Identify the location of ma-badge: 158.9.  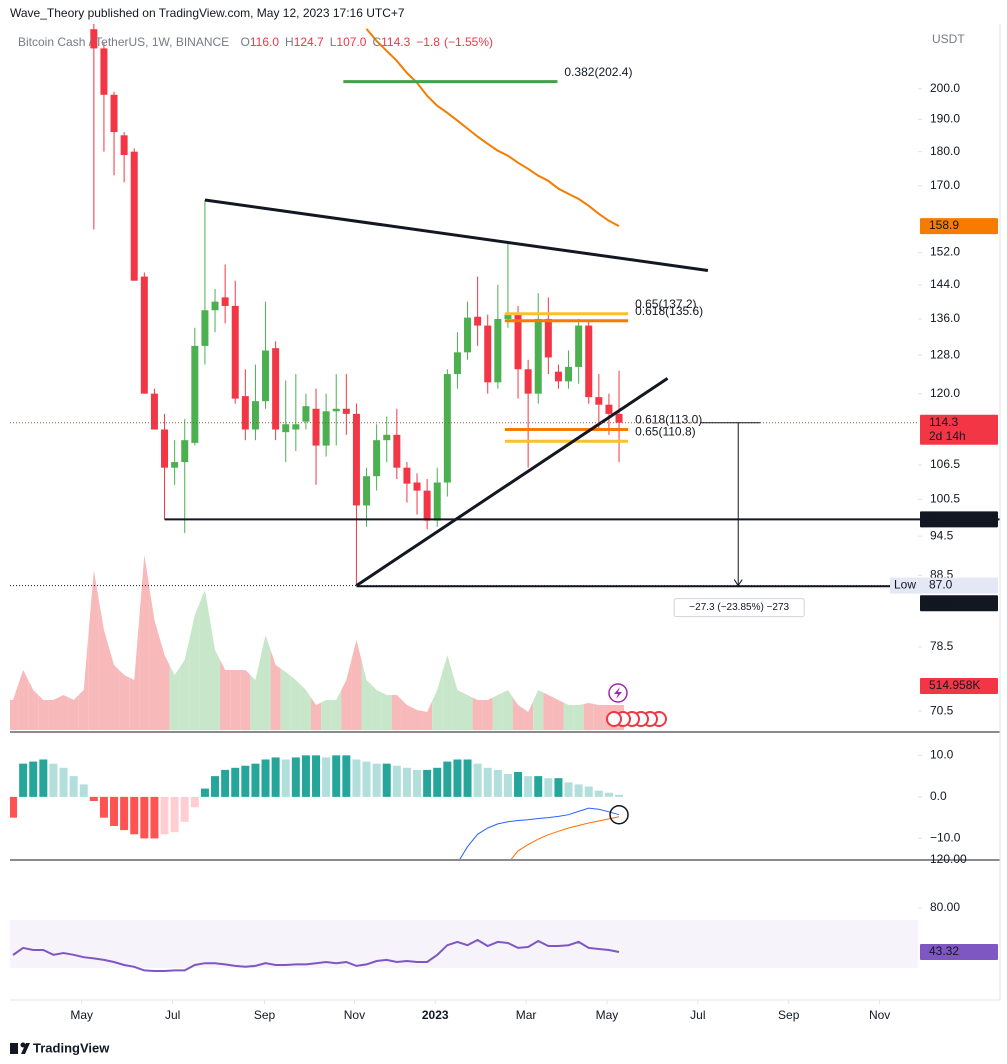
(944, 225).